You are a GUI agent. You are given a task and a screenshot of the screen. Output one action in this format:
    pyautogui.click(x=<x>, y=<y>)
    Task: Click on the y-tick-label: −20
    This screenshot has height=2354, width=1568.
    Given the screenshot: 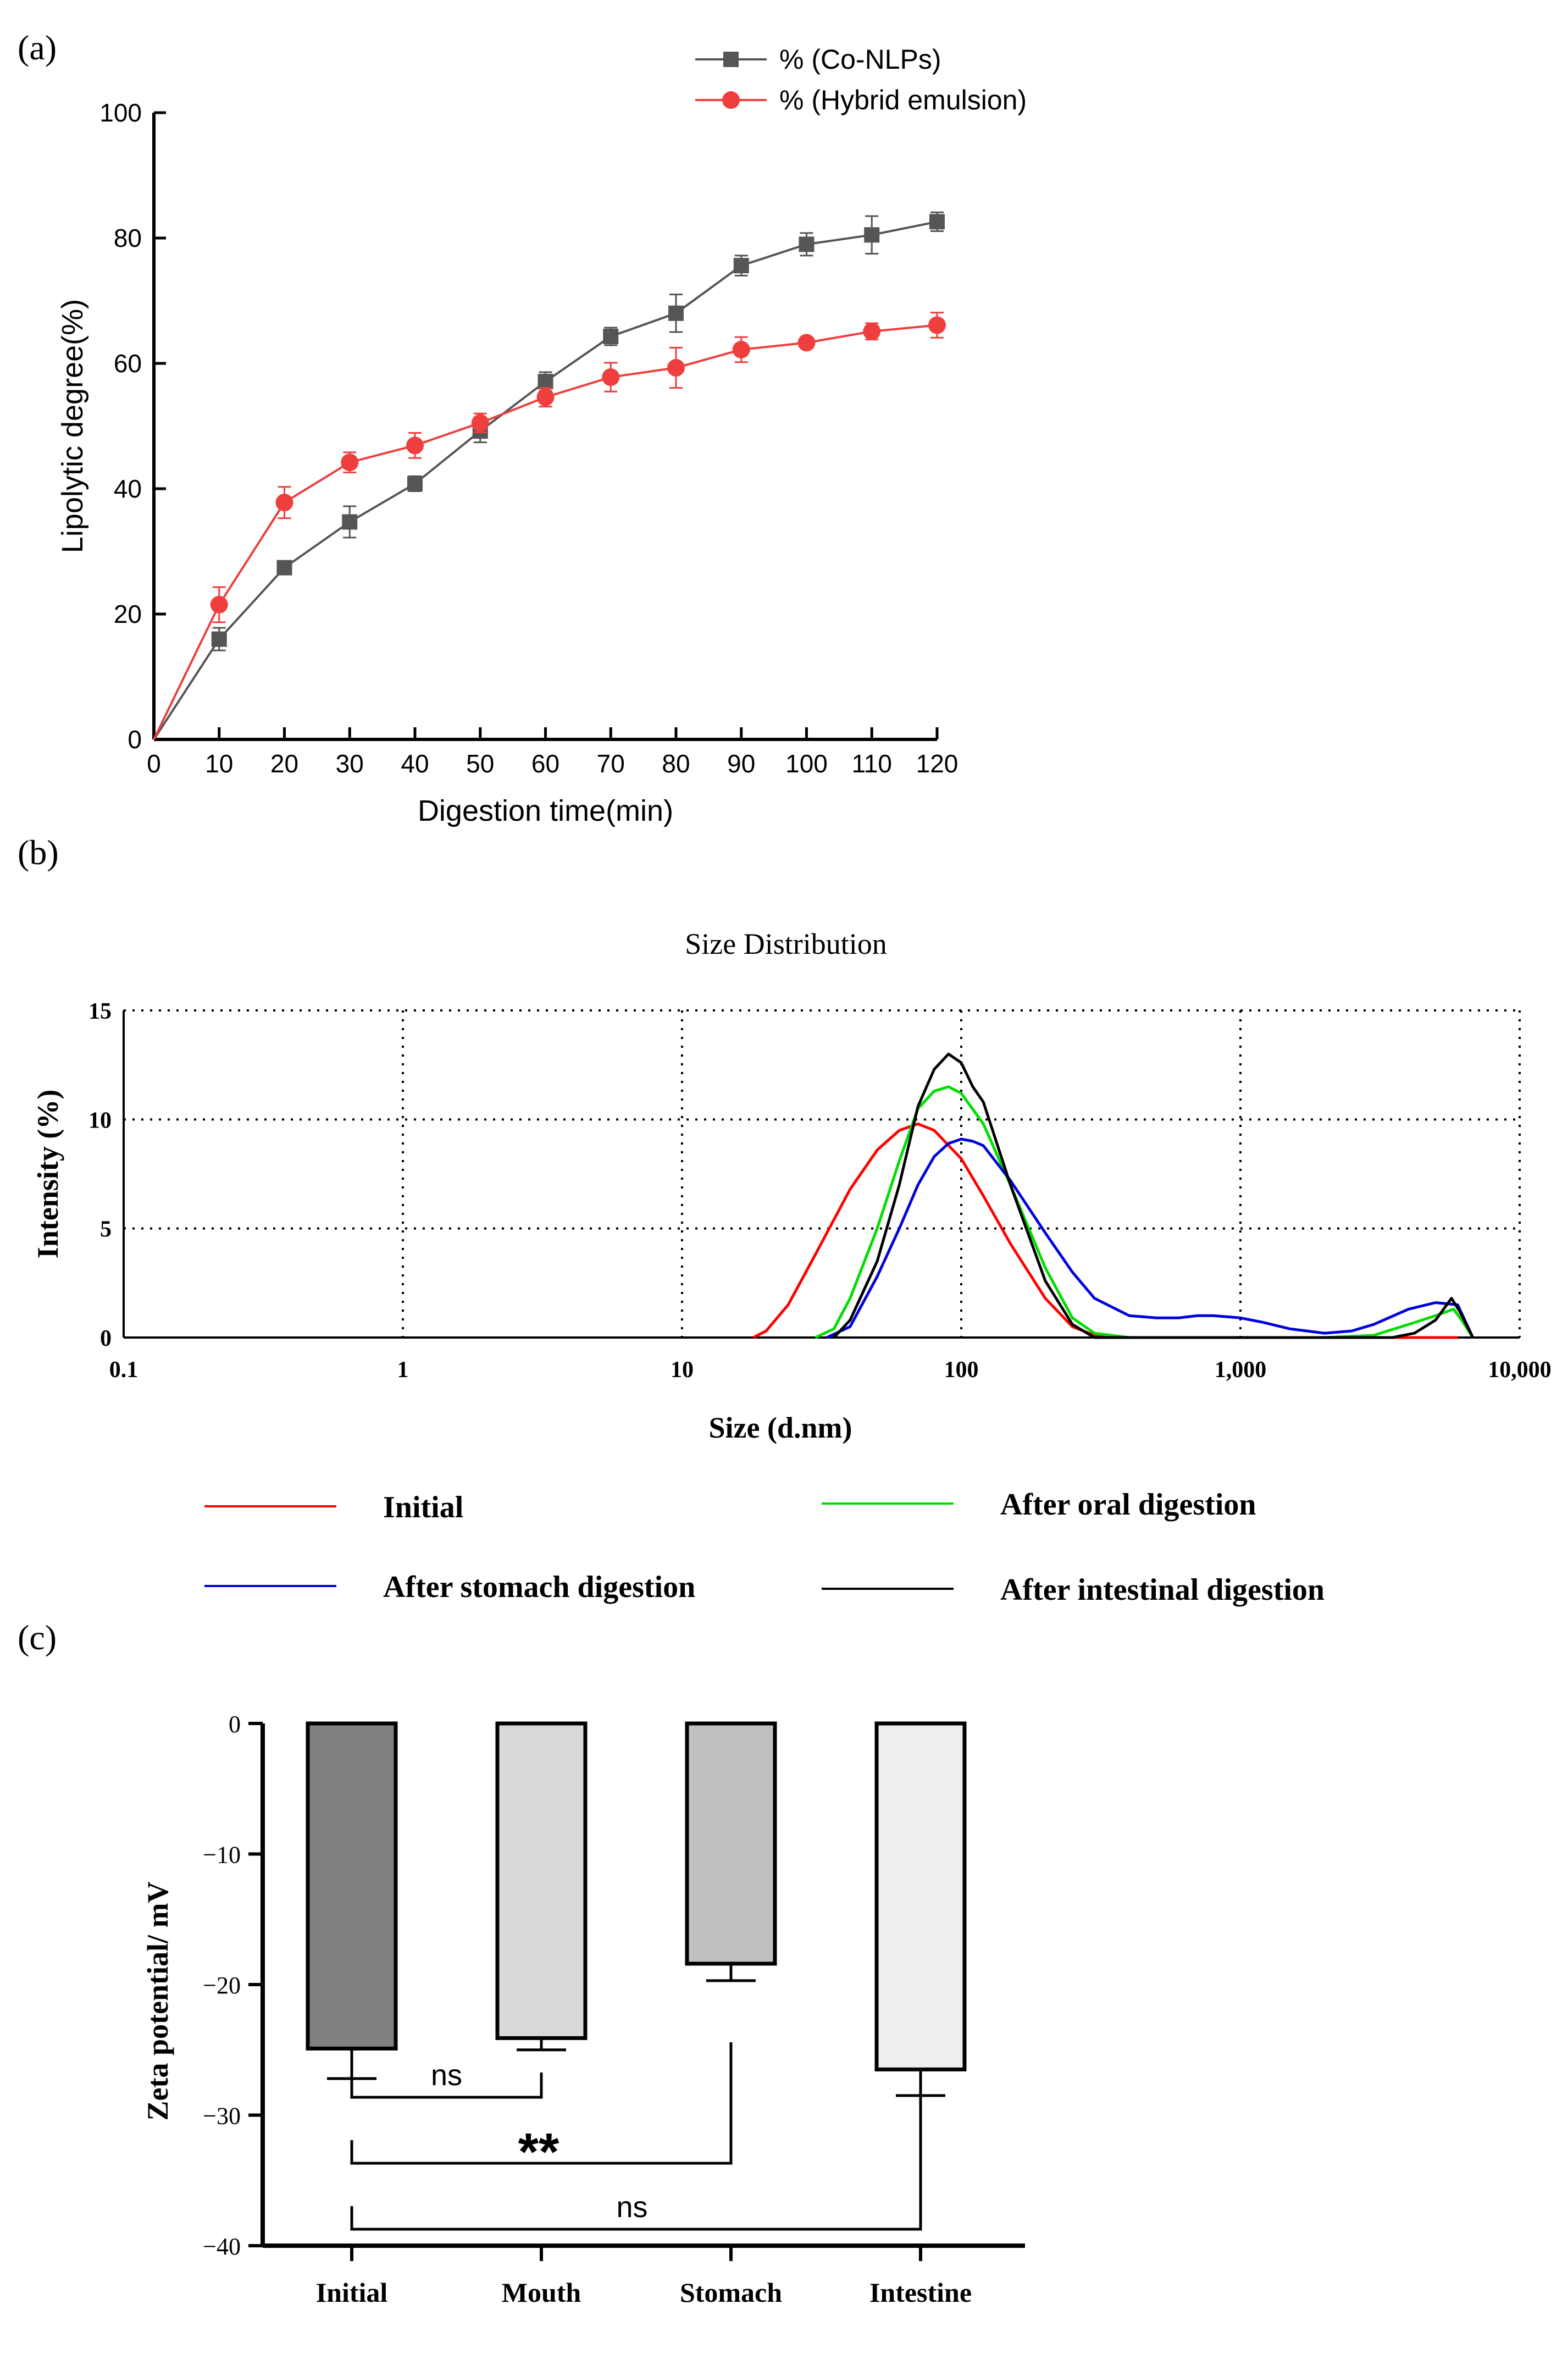 What is the action you would take?
    pyautogui.click(x=222, y=1985)
    